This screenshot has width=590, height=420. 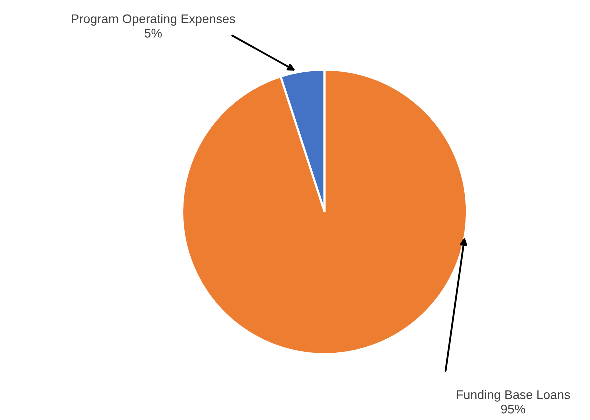 I want to click on slice-label: Program Operating Expenses, so click(x=154, y=20).